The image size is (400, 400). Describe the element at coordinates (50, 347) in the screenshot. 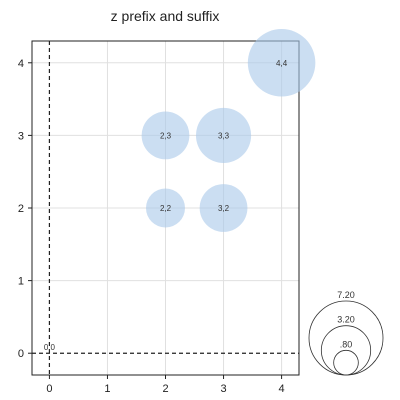

I see `bubble-label: 0,0` at that location.